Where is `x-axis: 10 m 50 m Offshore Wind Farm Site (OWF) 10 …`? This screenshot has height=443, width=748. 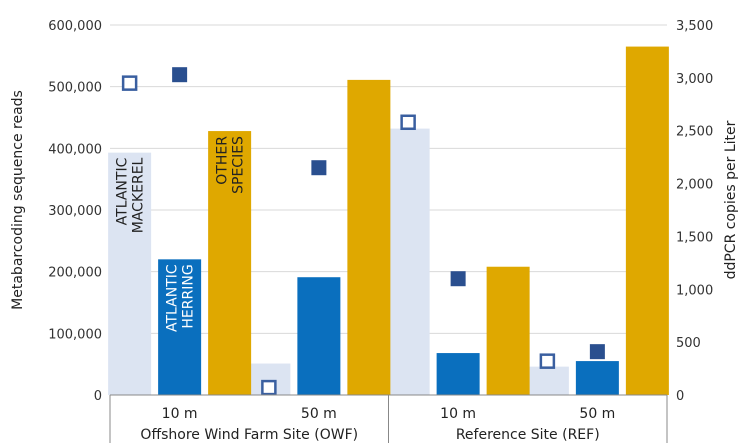 x-axis: 10 m 50 m Offshore Wind Farm Site (OWF) 10 … is located at coordinates (388, 418).